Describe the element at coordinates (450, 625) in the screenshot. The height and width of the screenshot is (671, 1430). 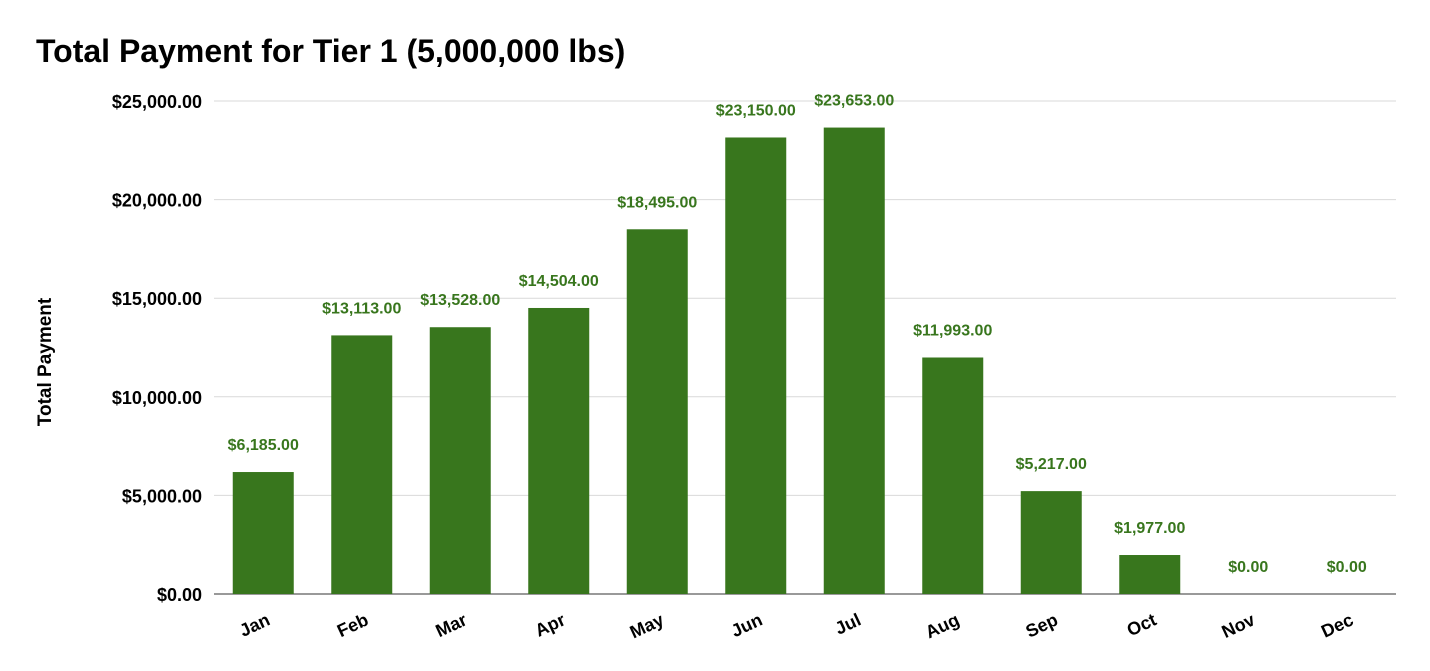
I see `x-tick-label-mar: Mar` at that location.